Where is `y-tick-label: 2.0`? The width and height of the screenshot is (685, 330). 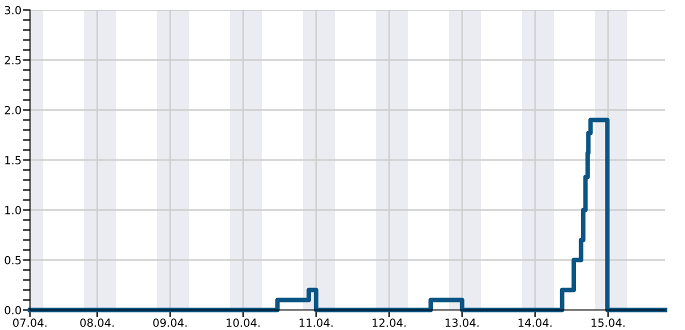
y-tick-label: 2.0 is located at coordinates (12, 110).